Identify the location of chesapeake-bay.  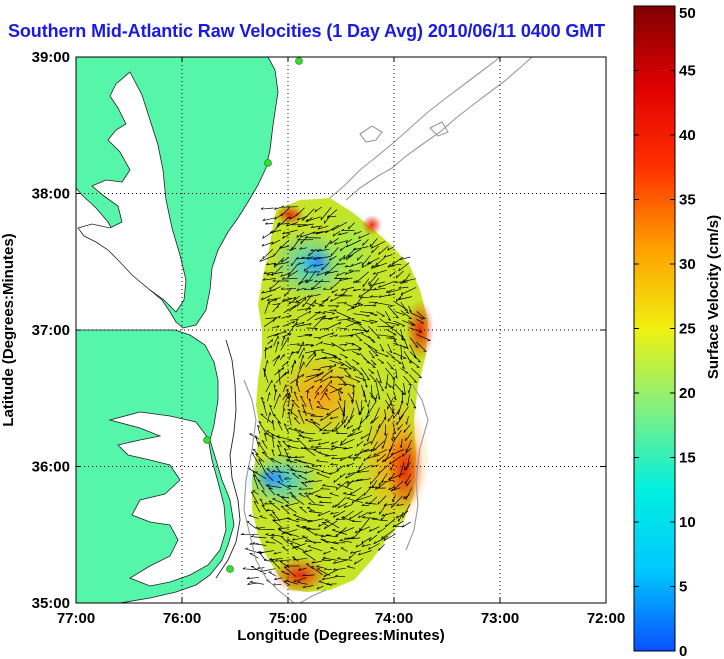
(132, 192).